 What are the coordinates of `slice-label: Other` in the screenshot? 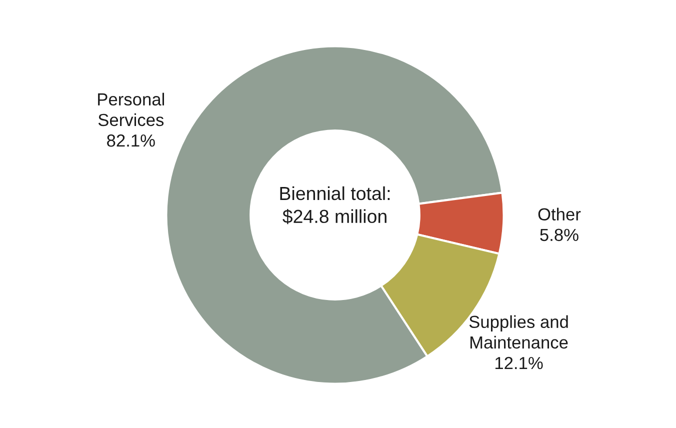 It's located at (559, 214).